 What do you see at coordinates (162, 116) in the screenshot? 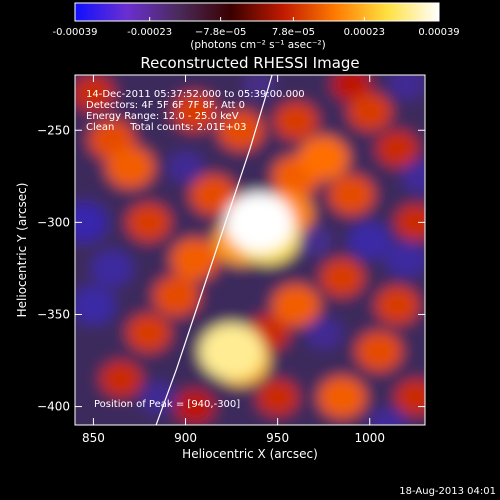
I see `annotation-energy: Energy Range: 12.0 - 25.0 keV` at bounding box center [162, 116].